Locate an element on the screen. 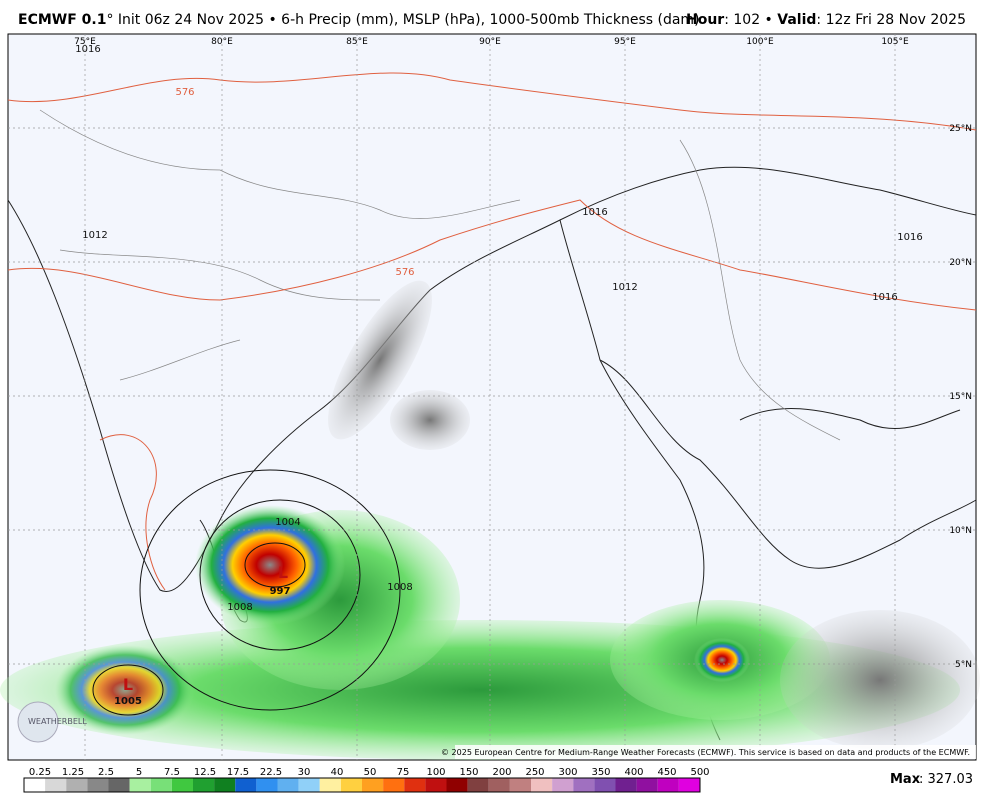 The width and height of the screenshot is (984, 808). contour-label: 1008 is located at coordinates (399, 587).